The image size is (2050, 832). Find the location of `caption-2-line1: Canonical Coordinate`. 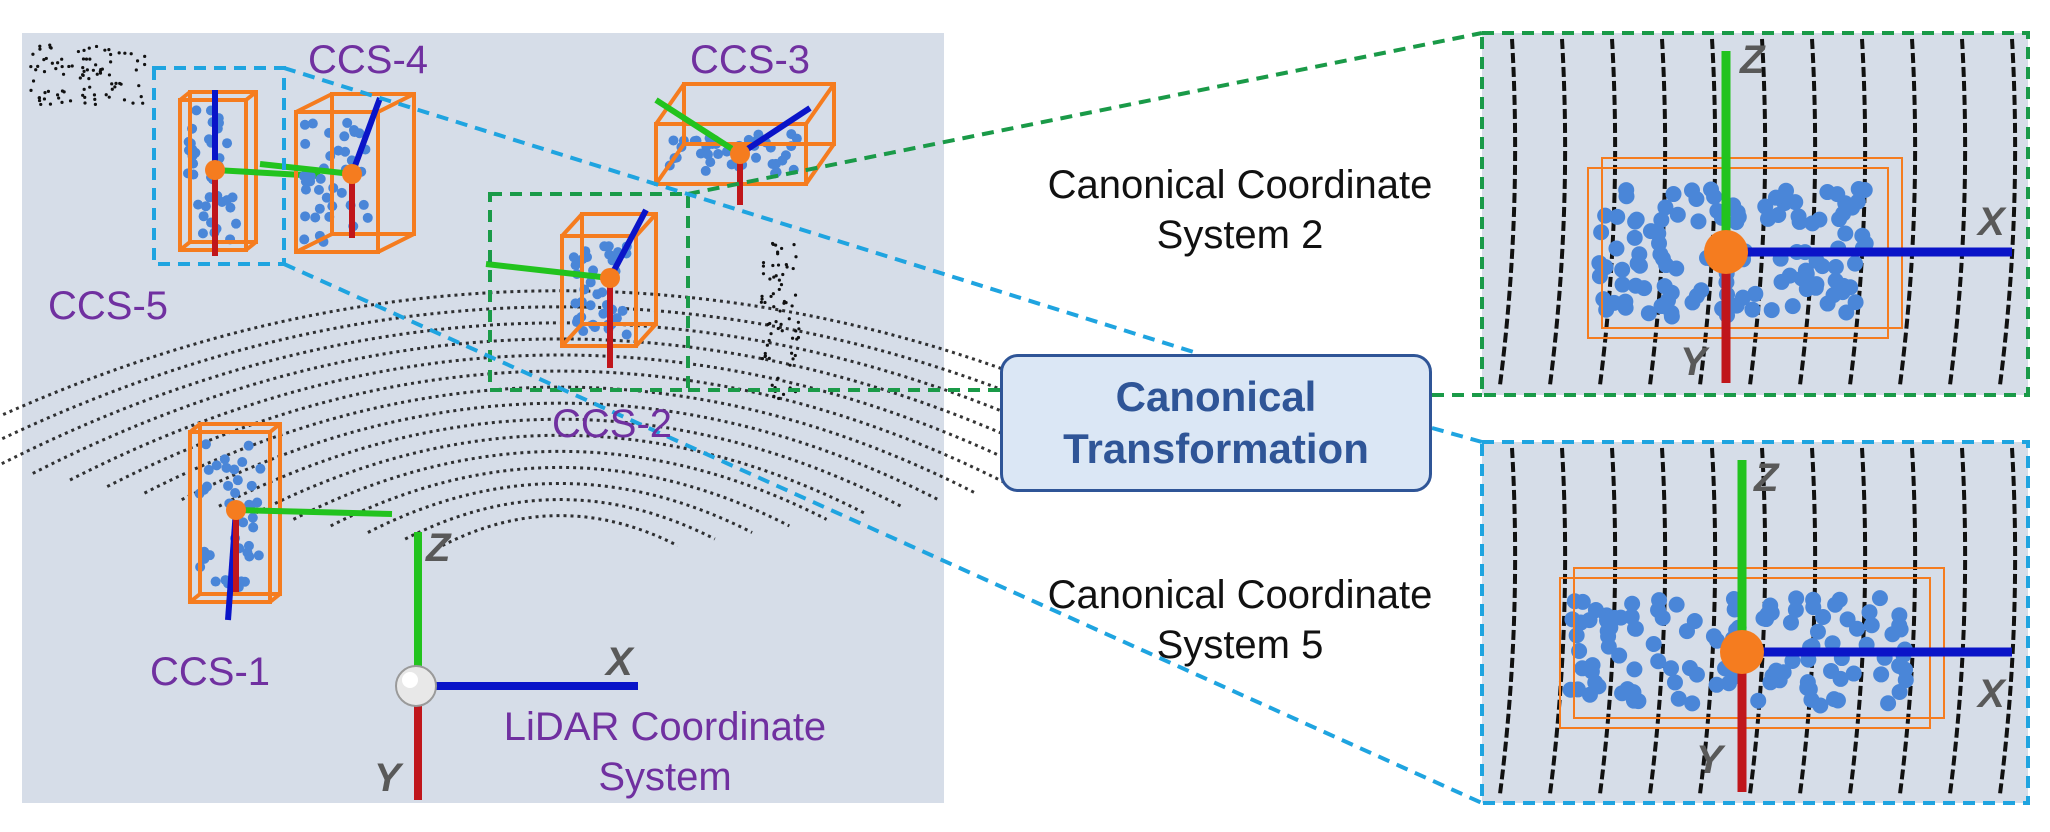

caption-2-line1: Canonical Coordinate is located at coordinates (1240, 185).